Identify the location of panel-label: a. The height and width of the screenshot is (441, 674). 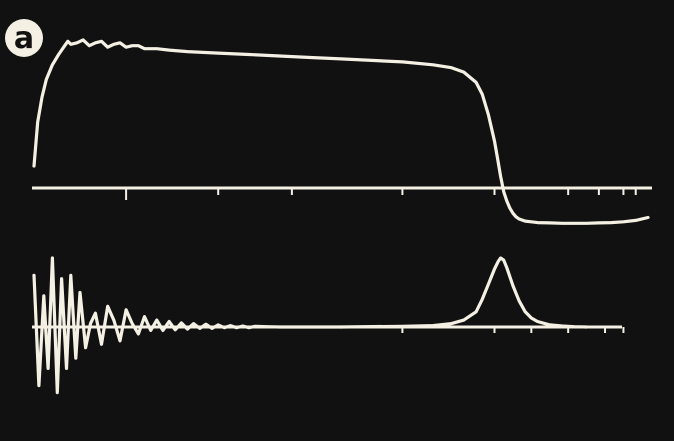
(24, 38).